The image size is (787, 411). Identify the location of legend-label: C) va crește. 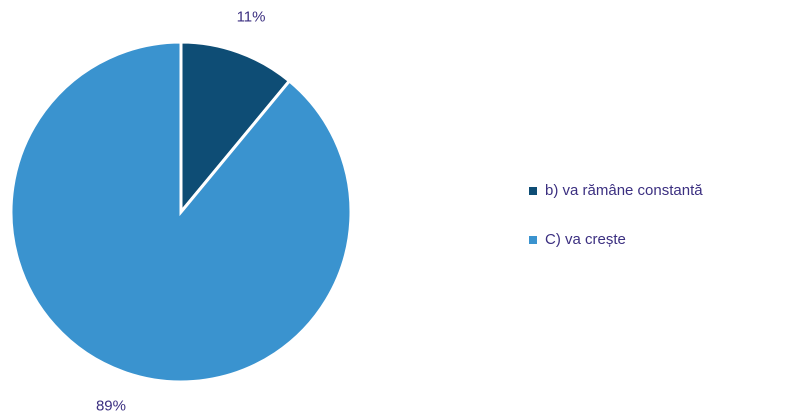
(585, 239).